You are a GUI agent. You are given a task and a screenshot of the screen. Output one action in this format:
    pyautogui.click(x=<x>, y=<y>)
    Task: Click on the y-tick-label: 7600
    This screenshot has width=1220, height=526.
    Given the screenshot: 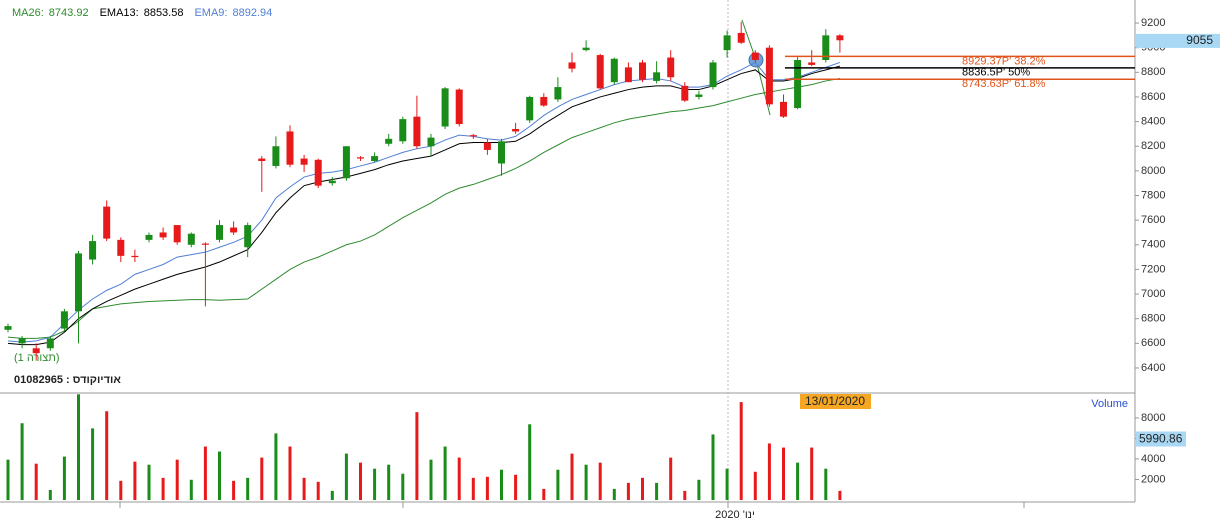 What is the action you would take?
    pyautogui.click(x=1153, y=220)
    